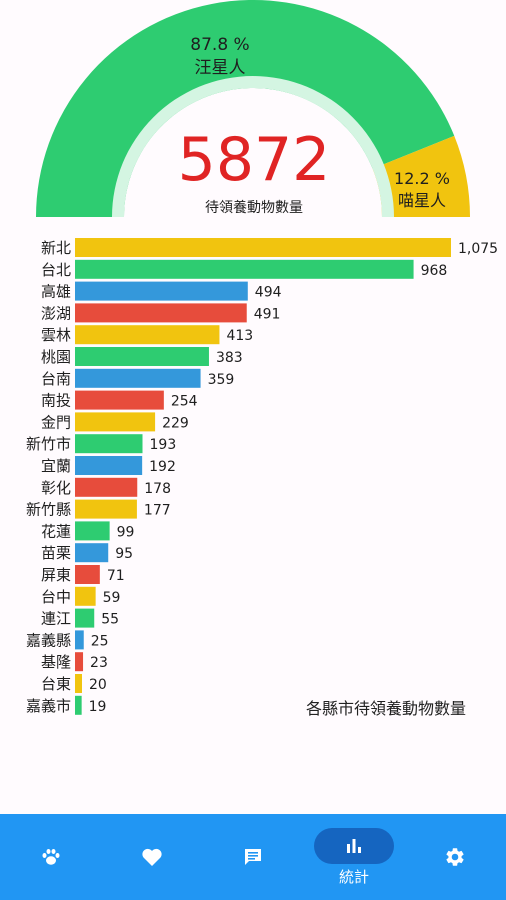 Image resolution: width=506 pixels, height=900 pixels. Describe the element at coordinates (56, 531) in the screenshot. I see `category-label: 花蓮` at that location.